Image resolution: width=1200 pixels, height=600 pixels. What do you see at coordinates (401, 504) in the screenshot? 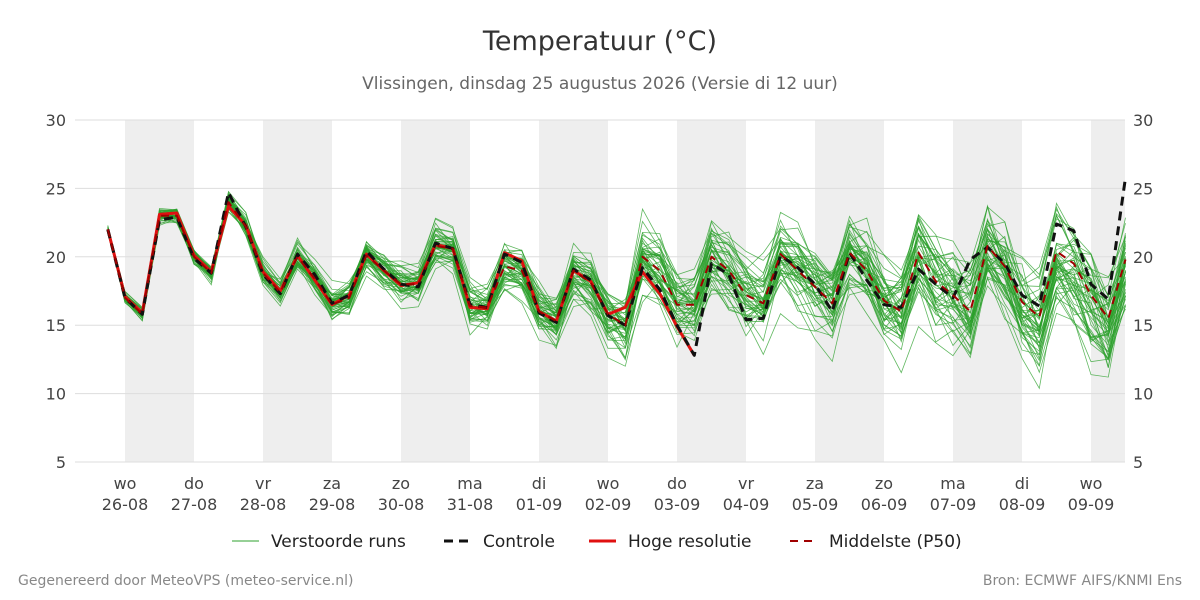
I see `x-tick-date: 30-08` at bounding box center [401, 504].